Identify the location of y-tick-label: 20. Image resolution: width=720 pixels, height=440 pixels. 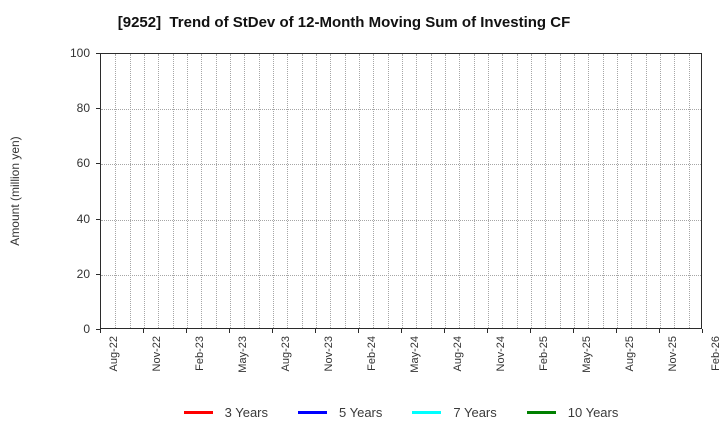
(83, 273).